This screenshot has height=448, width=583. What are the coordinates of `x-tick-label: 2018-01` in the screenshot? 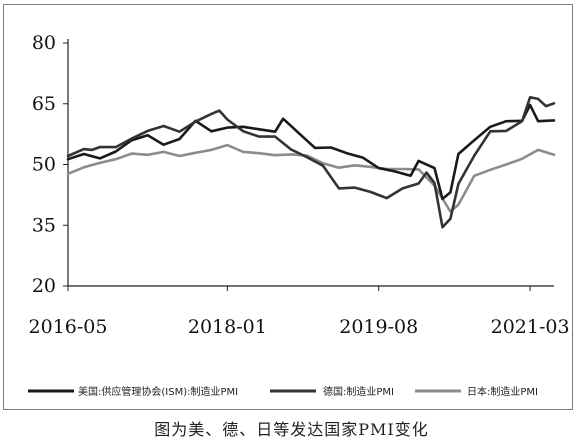 It's located at (227, 327).